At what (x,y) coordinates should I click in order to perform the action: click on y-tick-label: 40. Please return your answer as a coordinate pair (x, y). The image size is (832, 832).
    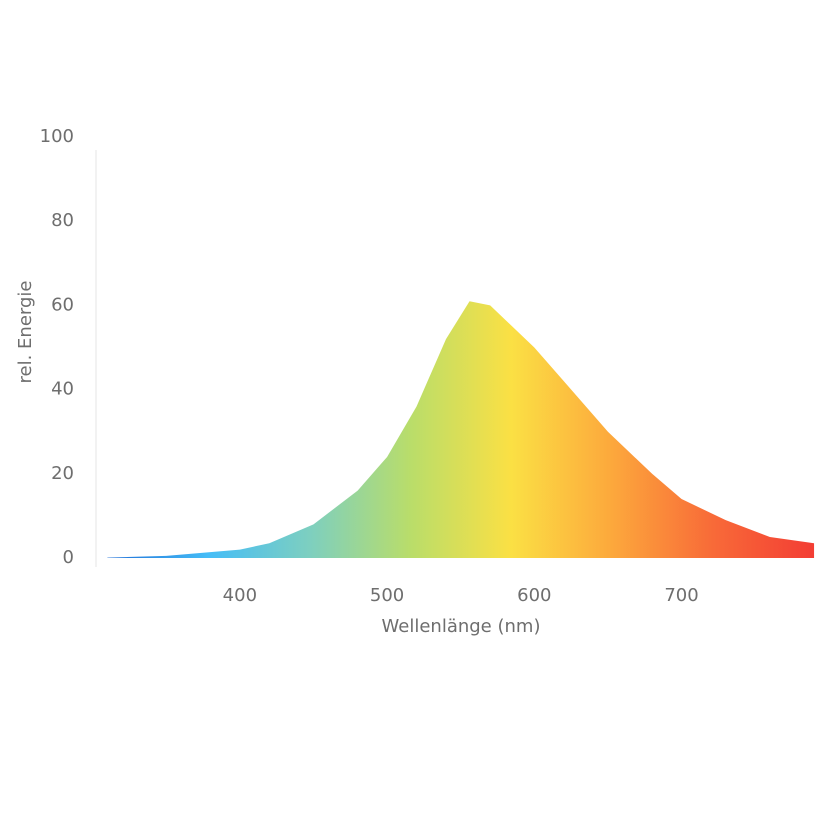
    Looking at the image, I should click on (62, 389).